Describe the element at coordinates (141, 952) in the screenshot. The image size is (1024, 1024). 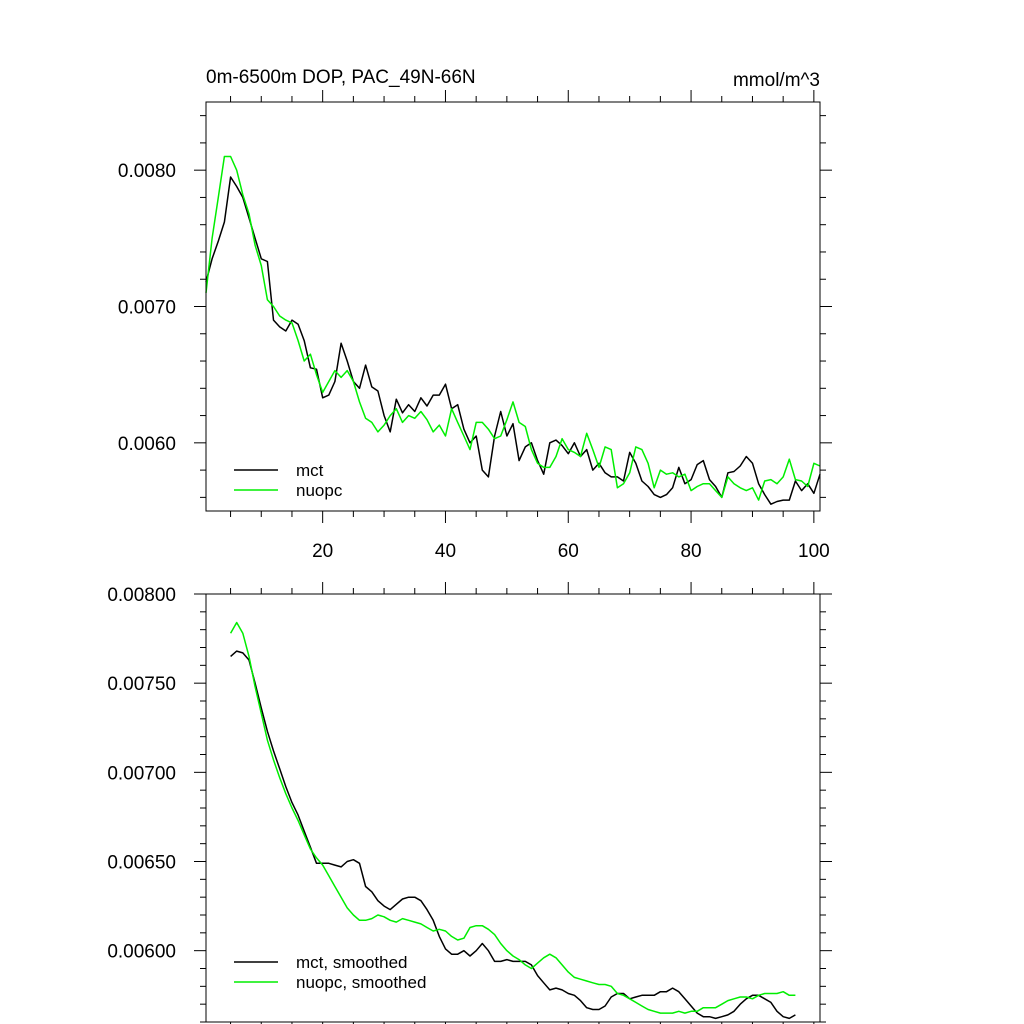
I see `bottom-y-tick-label: 0.00600` at that location.